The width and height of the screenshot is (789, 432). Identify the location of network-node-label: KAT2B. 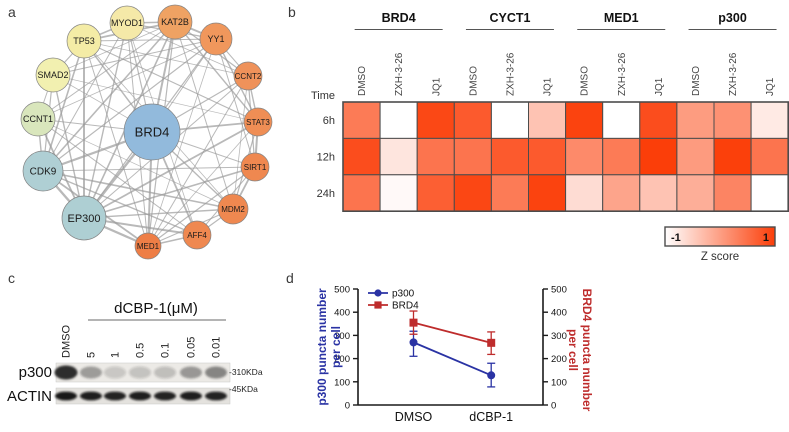
(175, 22).